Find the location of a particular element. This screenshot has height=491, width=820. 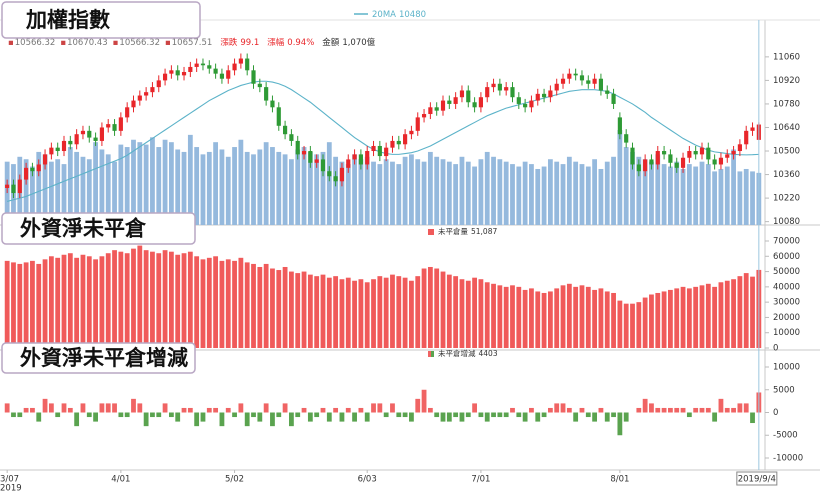

ohlc-icon: ▪ is located at coordinates (168, 43).